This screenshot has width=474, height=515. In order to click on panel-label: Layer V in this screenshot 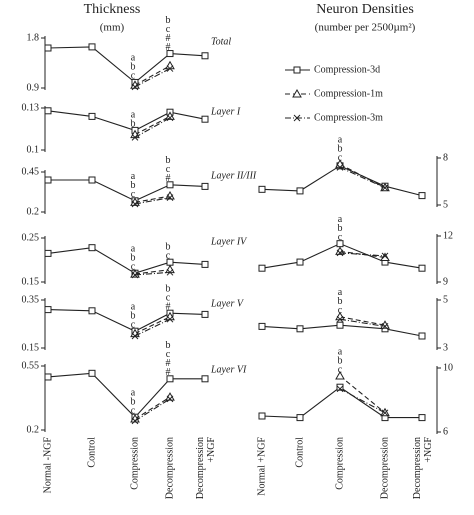, I will do `click(227, 303)`.